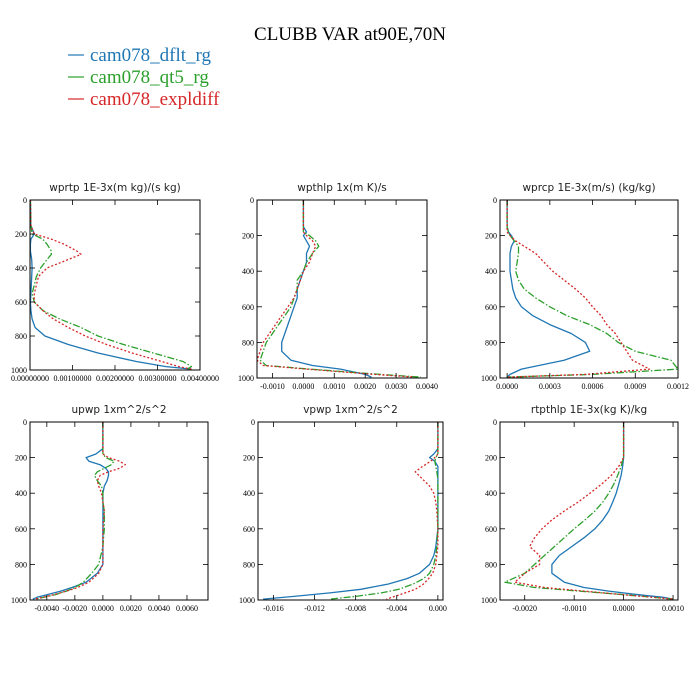 This screenshot has width=700, height=700. Describe the element at coordinates (30, 378) in the screenshot. I see `x-tick-label: 0.00000000` at that location.